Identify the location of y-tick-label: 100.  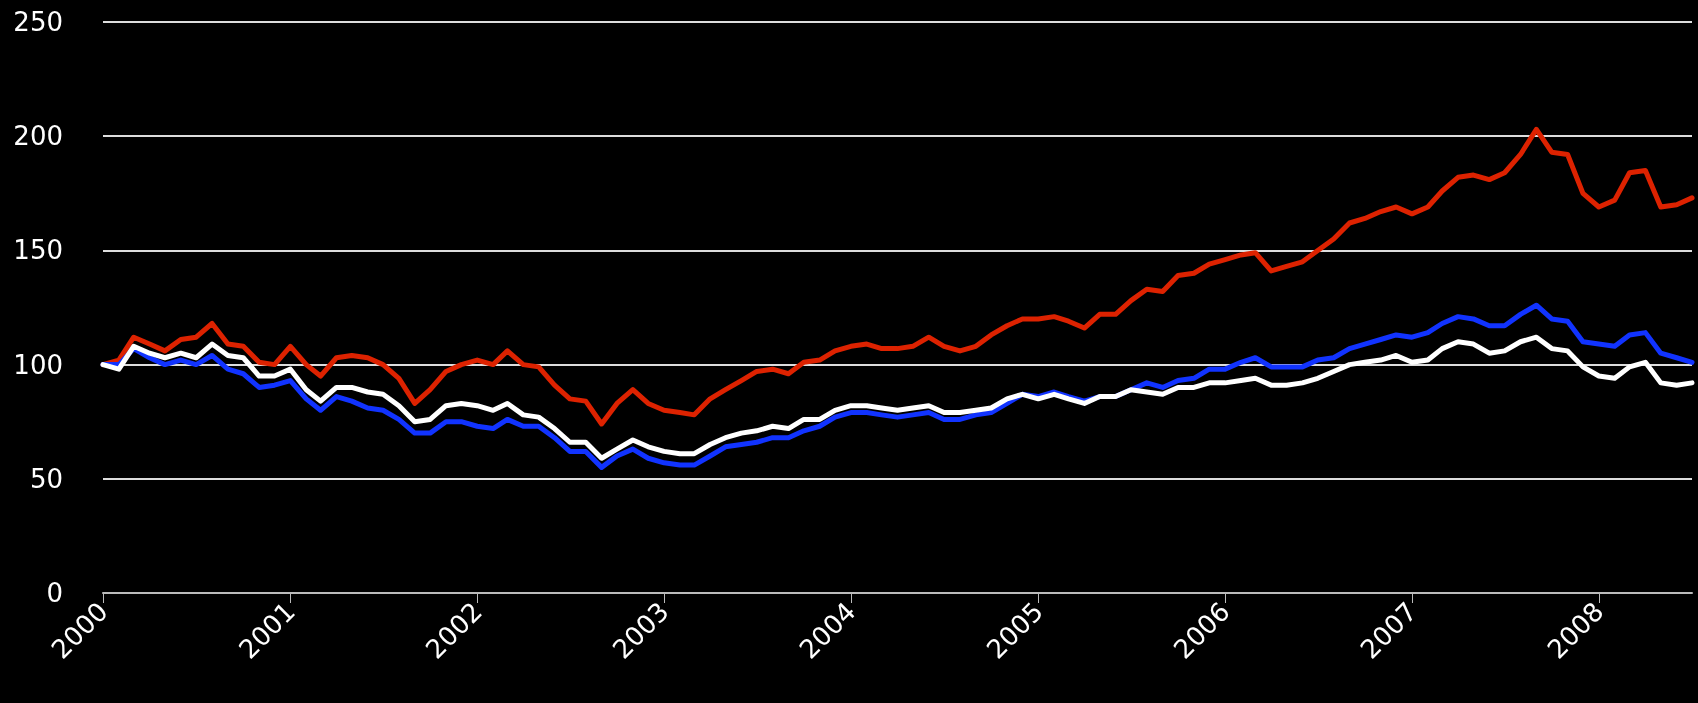
(38, 364).